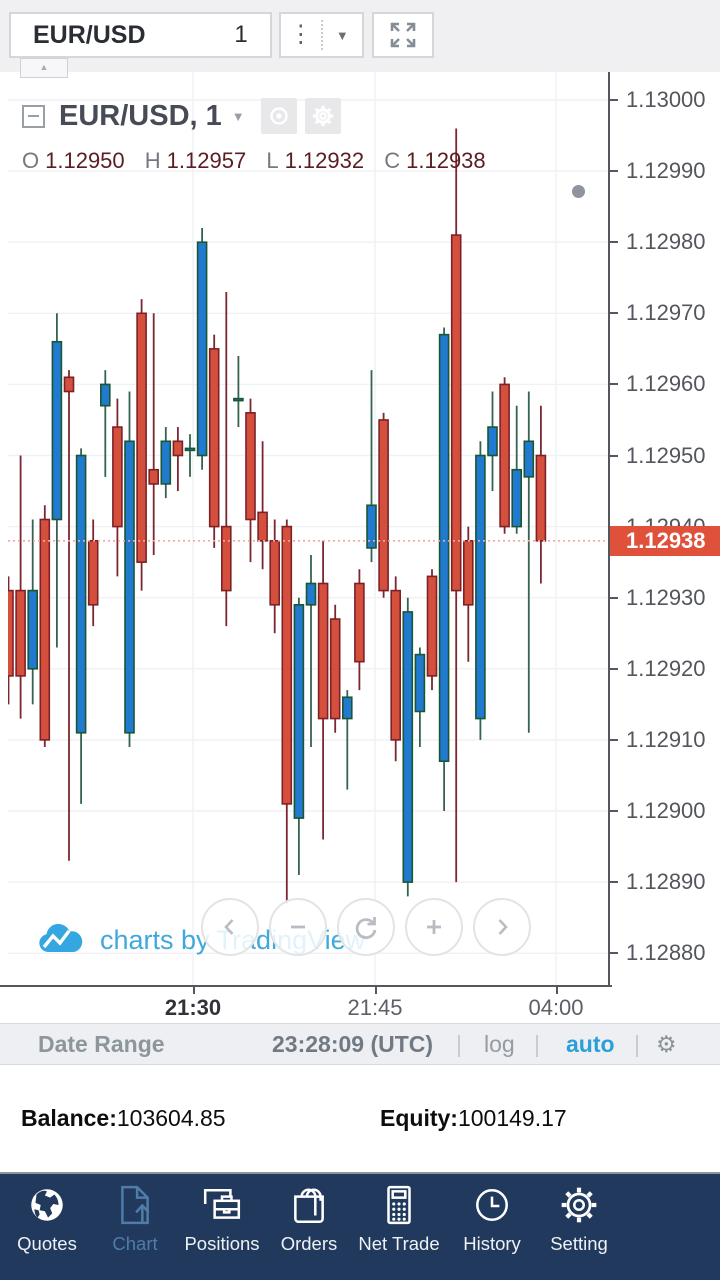 The height and width of the screenshot is (1280, 720). Describe the element at coordinates (321, 35) in the screenshot. I see `menu-divider` at that location.